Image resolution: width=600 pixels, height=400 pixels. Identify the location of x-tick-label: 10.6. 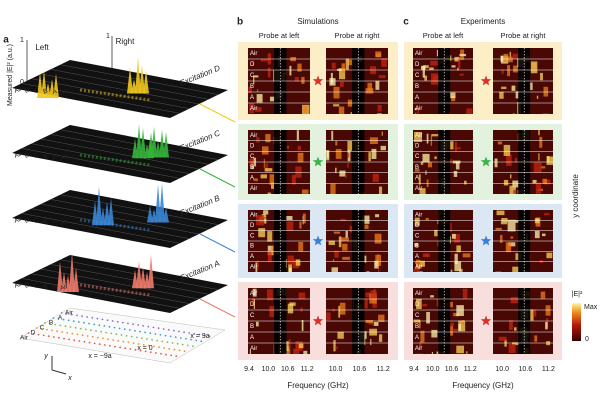
(288, 369).